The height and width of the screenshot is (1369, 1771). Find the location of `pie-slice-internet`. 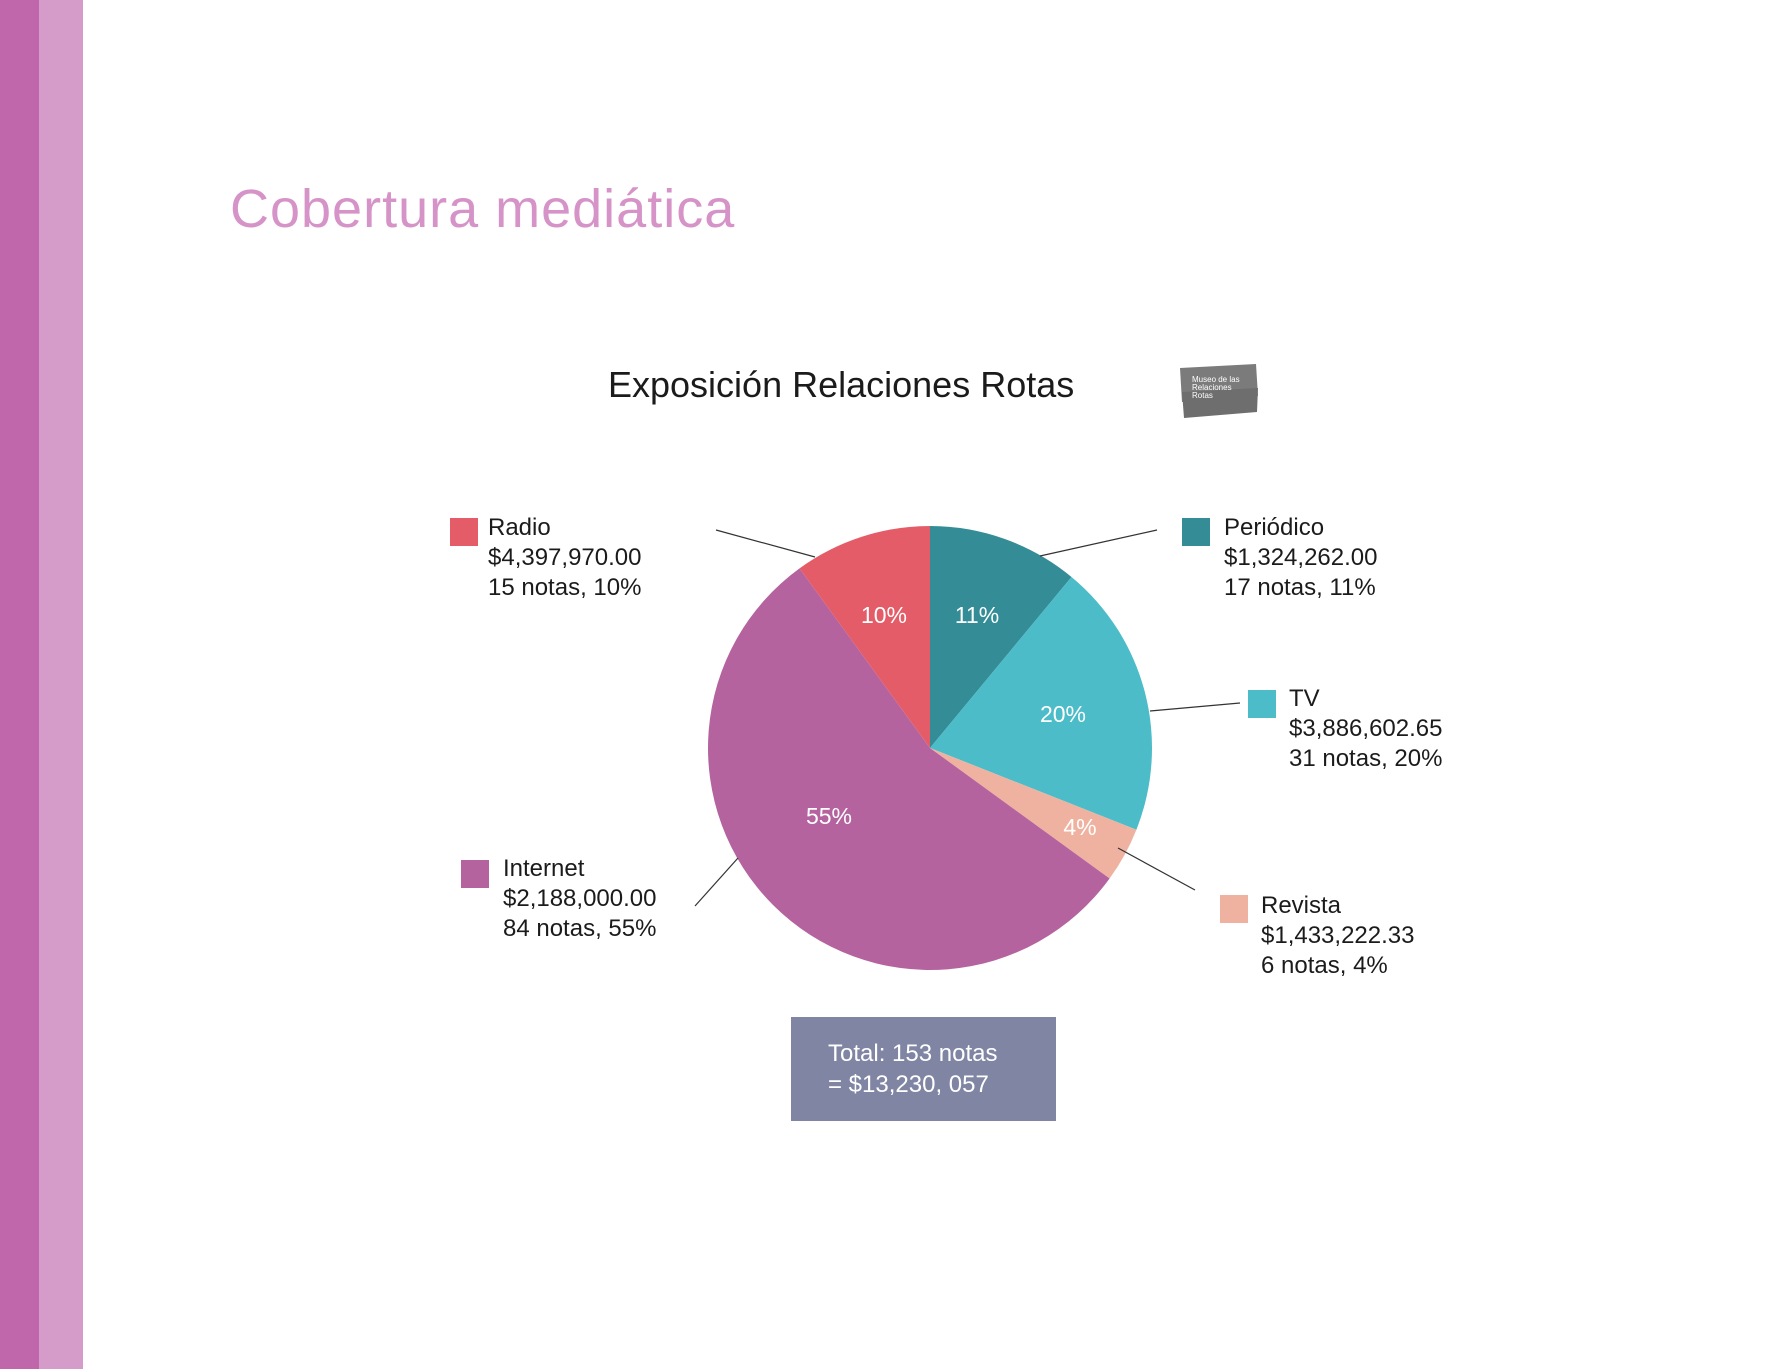

pie-slice-internet is located at coordinates (909, 769).